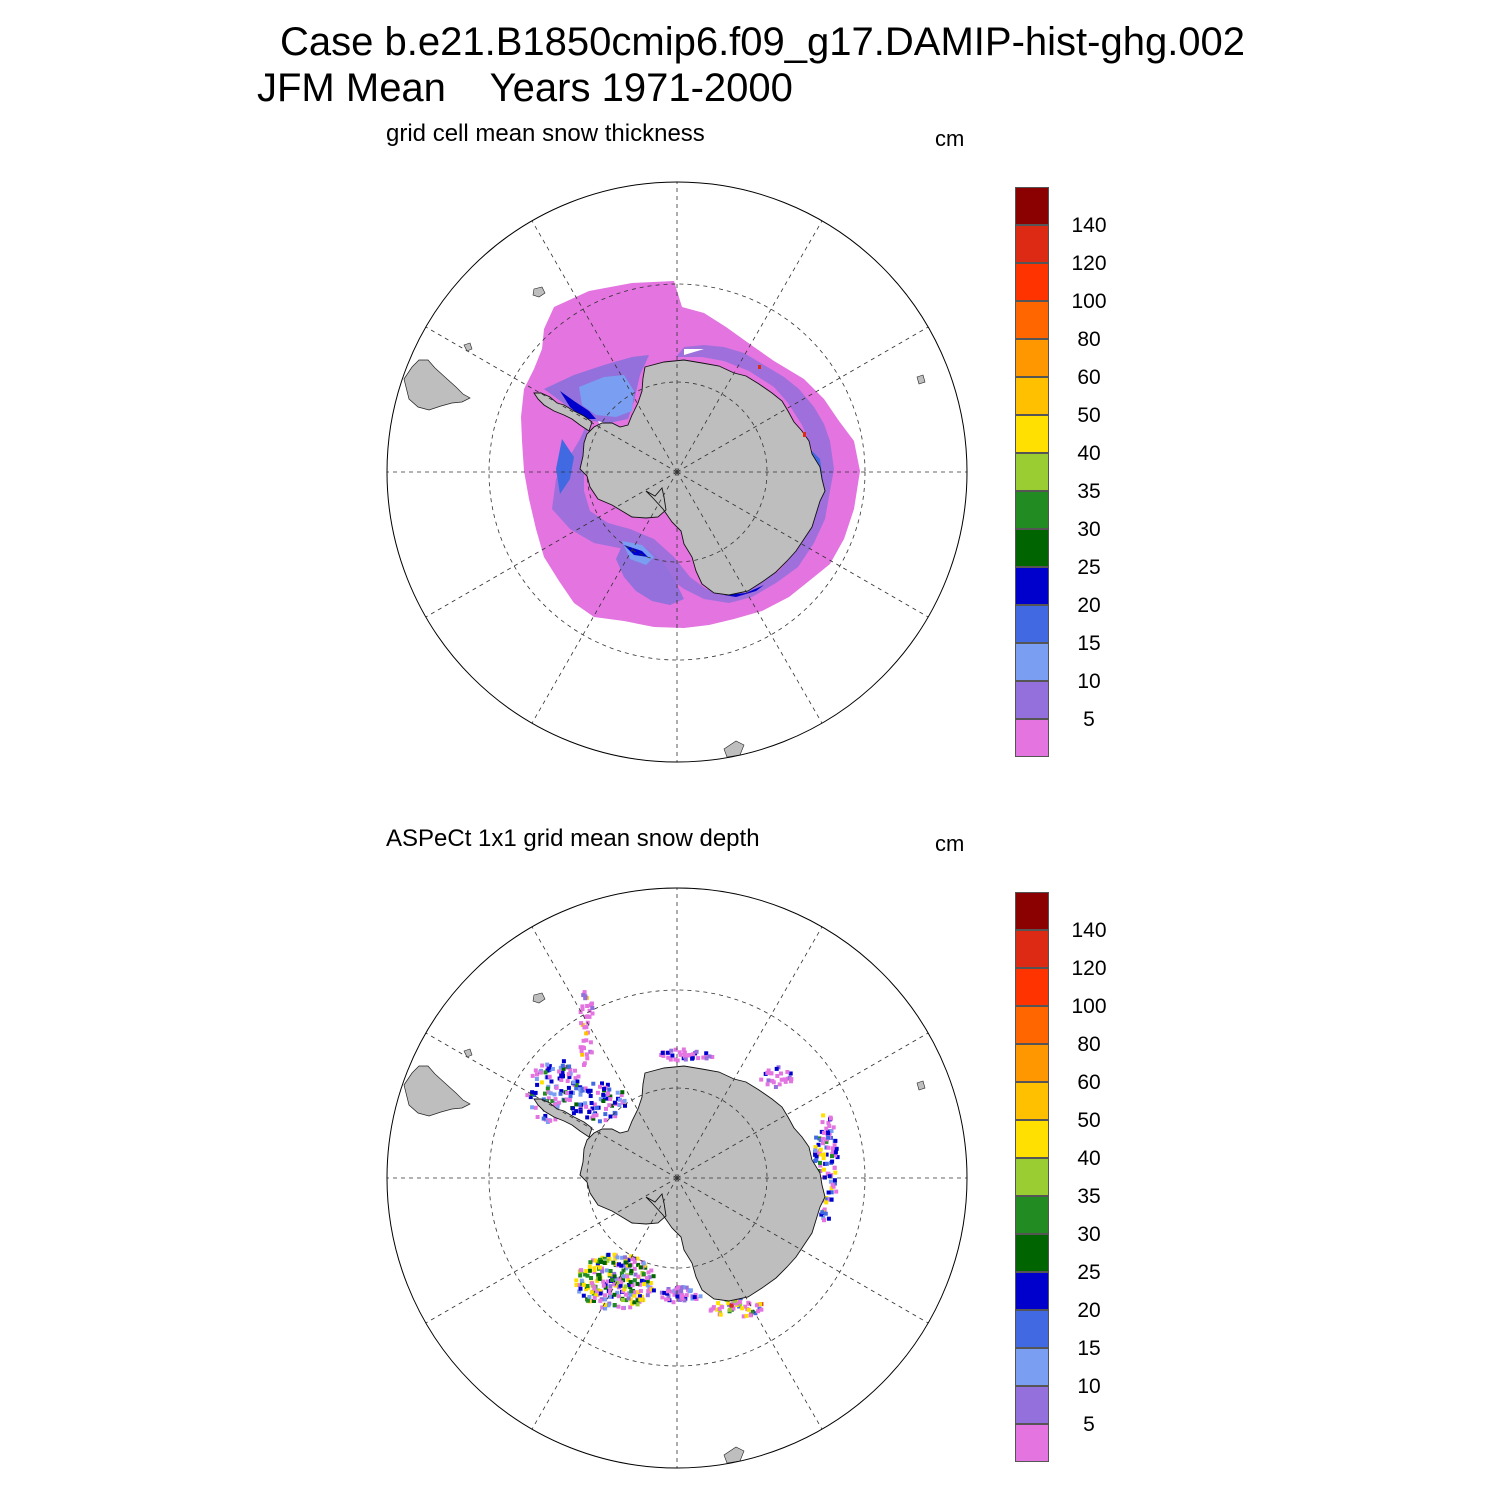 This screenshot has height=1500, width=1500. What do you see at coordinates (921, 379) in the screenshot?
I see `p1-land-kerguelen` at bounding box center [921, 379].